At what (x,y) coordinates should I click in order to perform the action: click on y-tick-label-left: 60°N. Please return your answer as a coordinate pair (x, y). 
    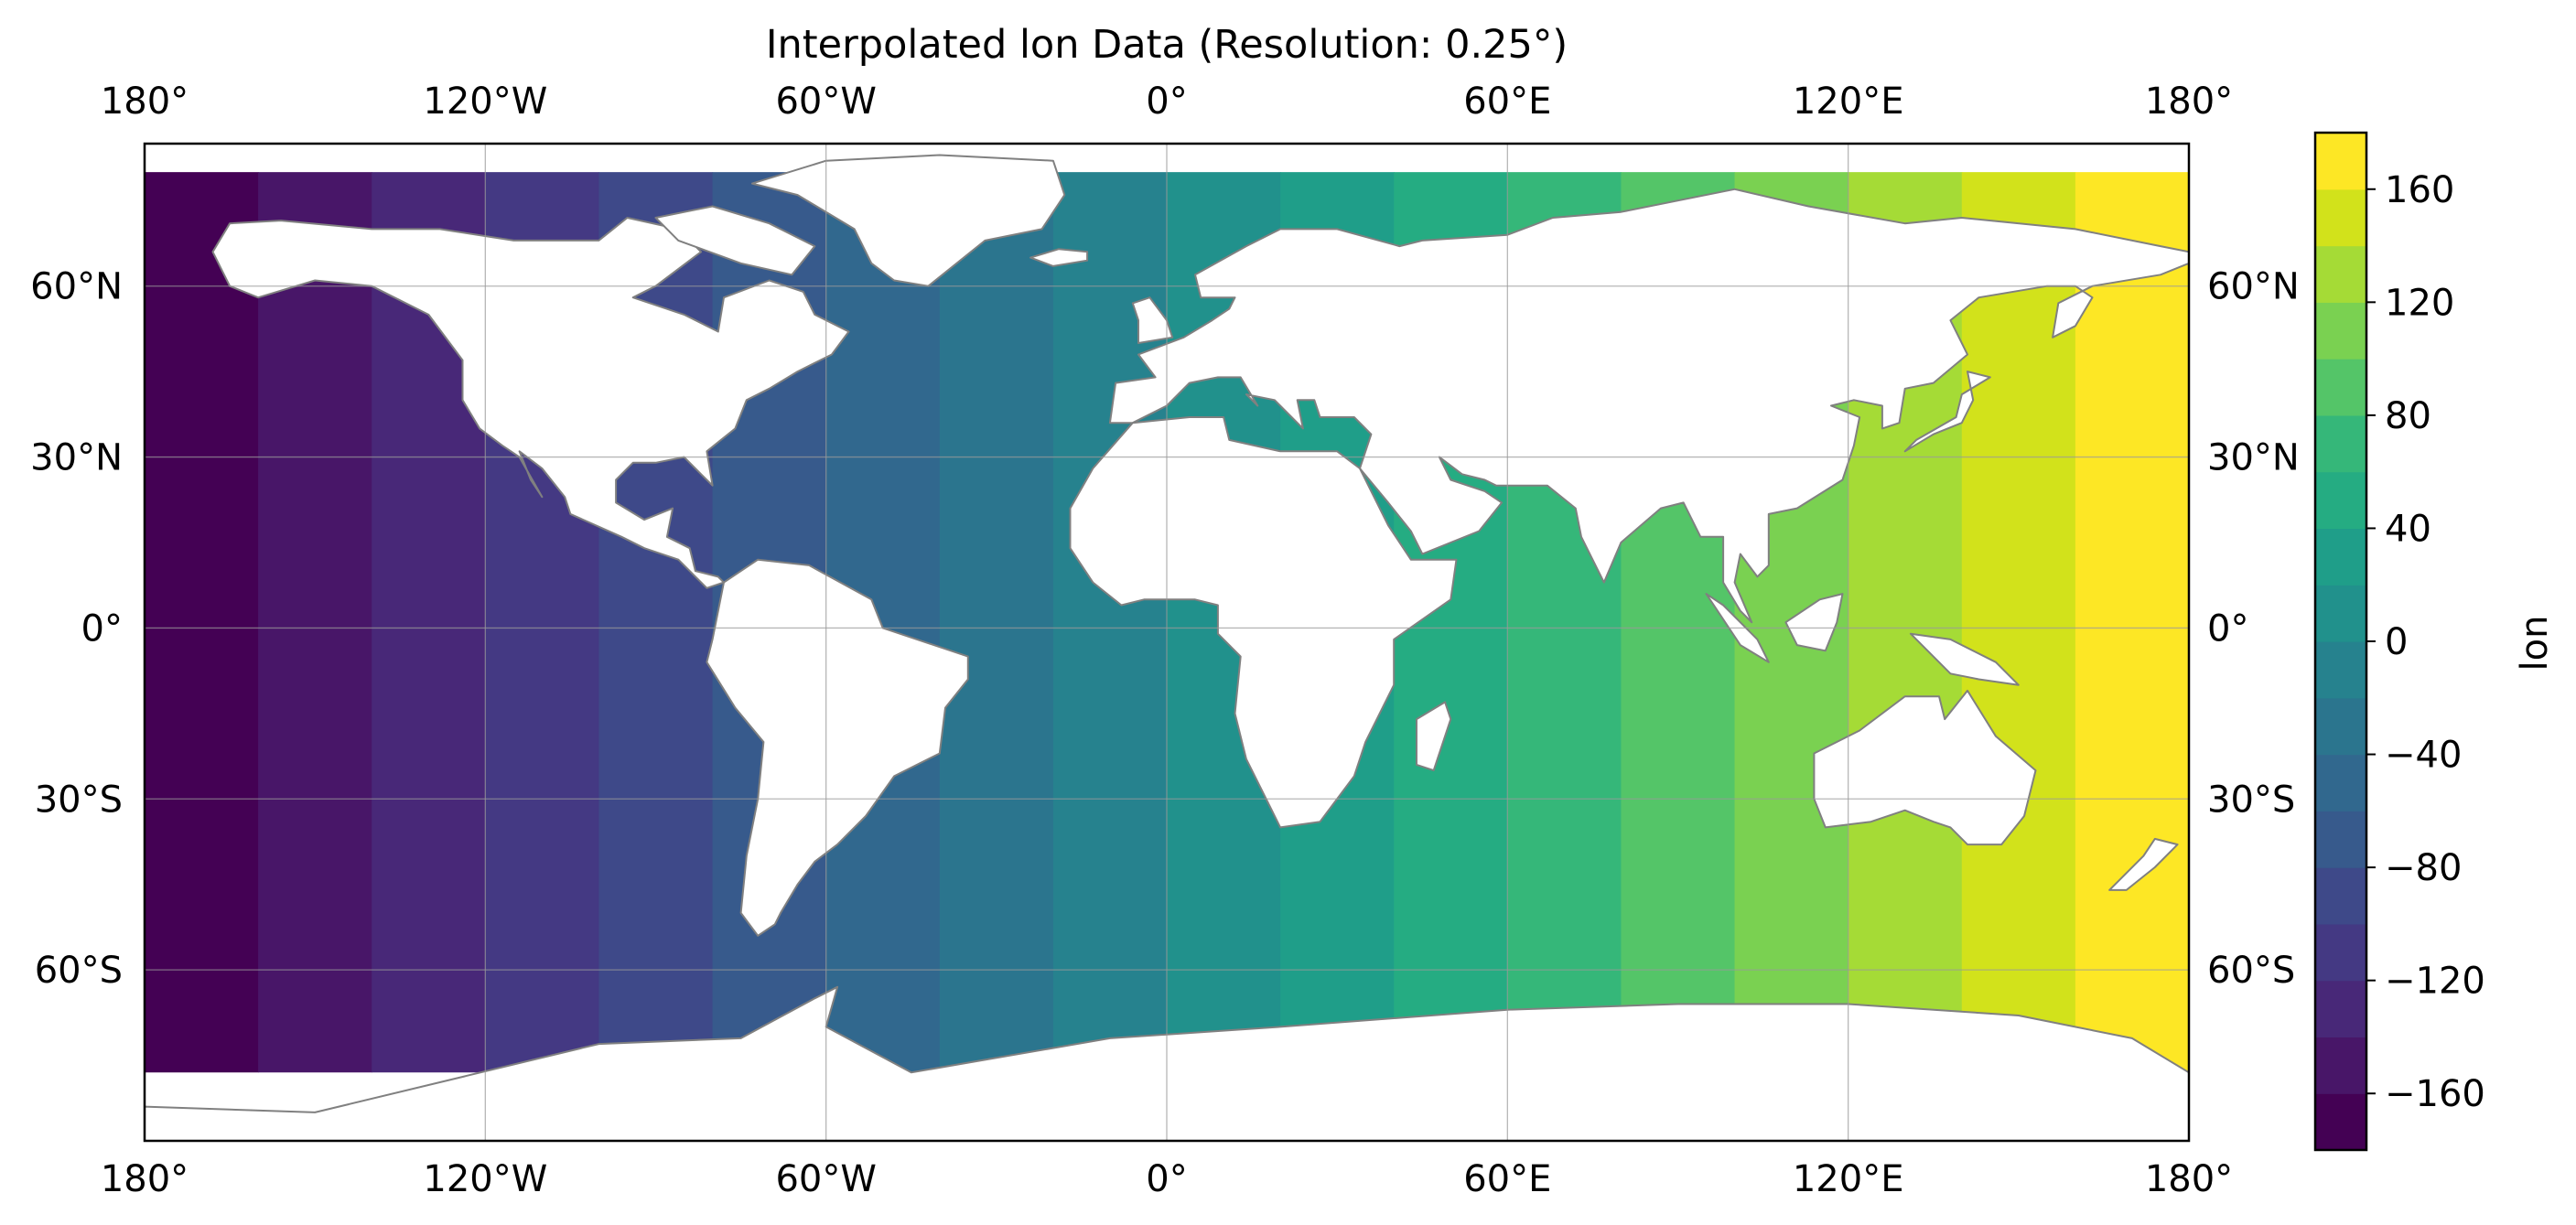
    Looking at the image, I should click on (76, 287).